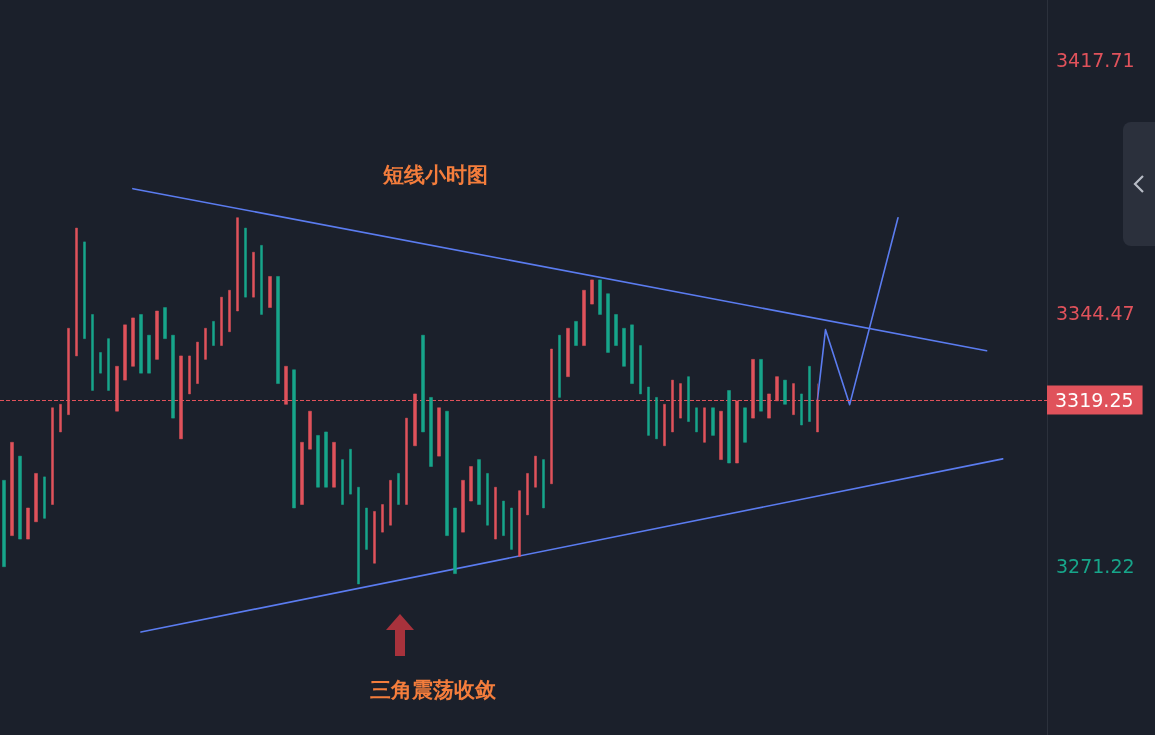 The height and width of the screenshot is (735, 1155). What do you see at coordinates (1095, 312) in the screenshot?
I see `y-tick-label: 3344.47` at bounding box center [1095, 312].